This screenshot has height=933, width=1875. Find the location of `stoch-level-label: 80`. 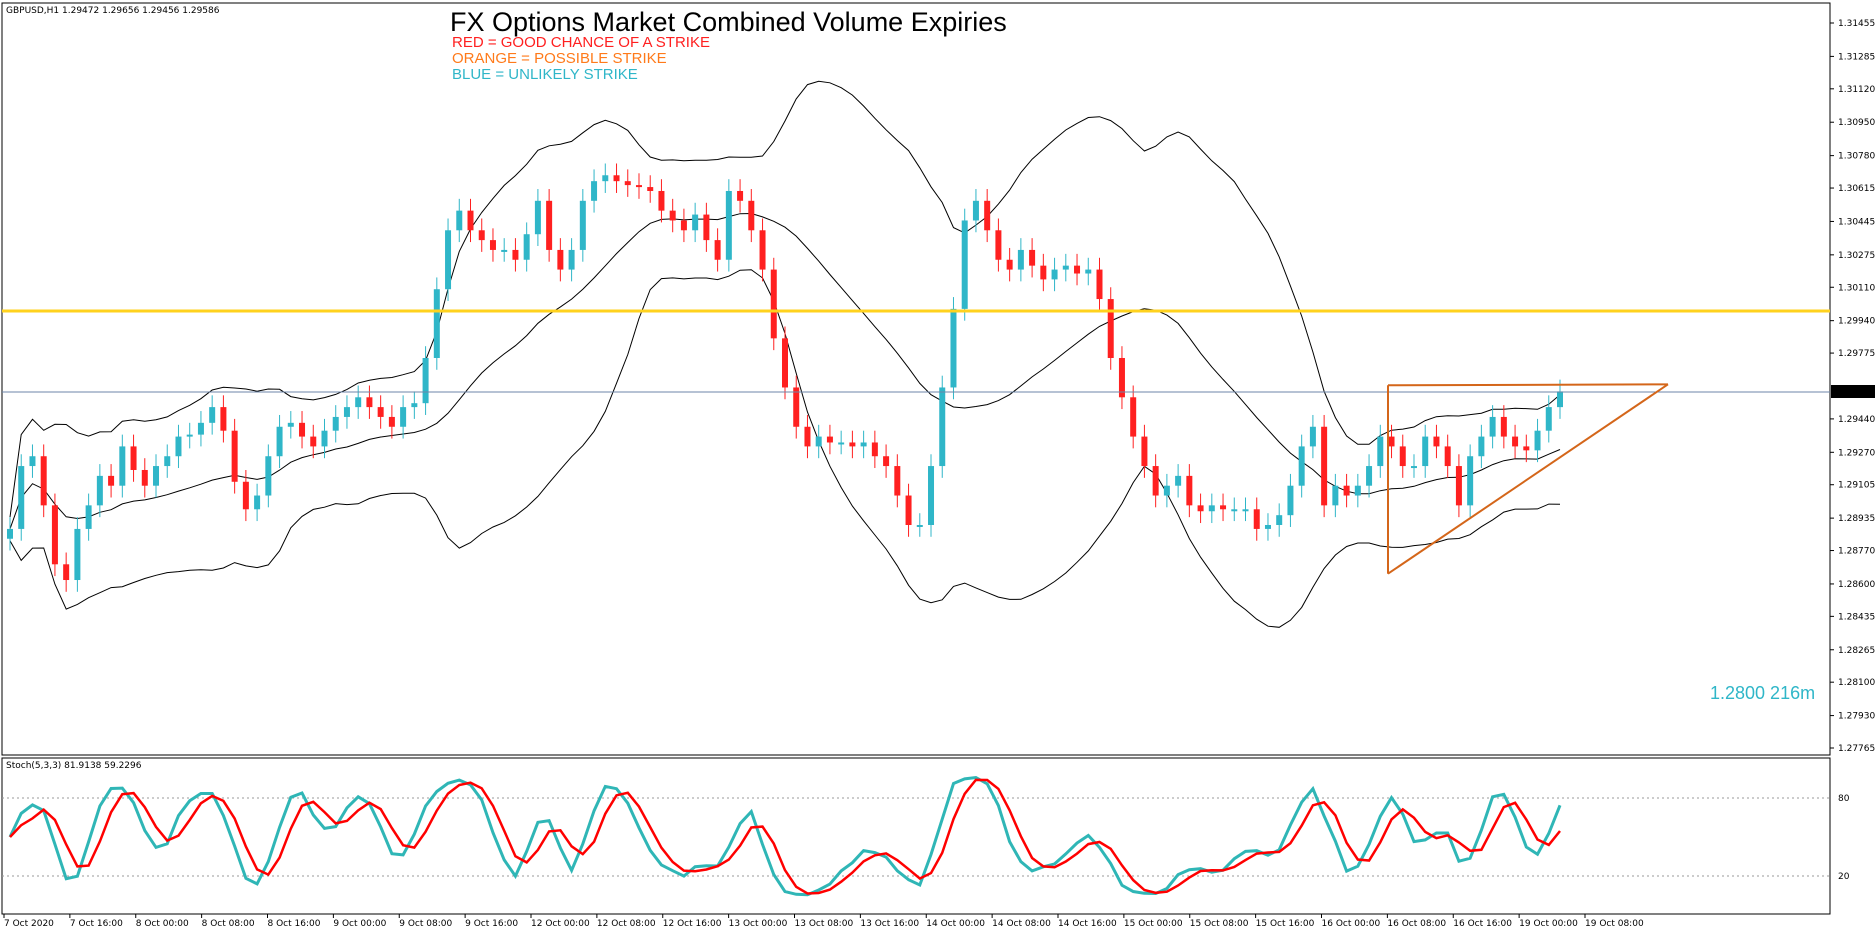

stoch-level-label: 80 is located at coordinates (1844, 799).